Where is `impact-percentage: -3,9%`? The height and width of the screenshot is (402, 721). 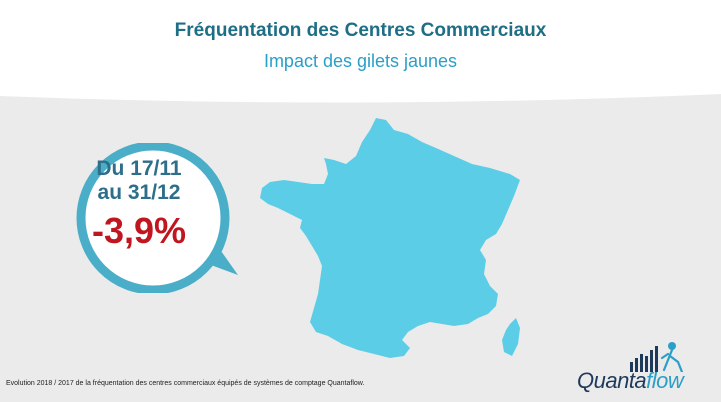
impact-percentage: -3,9% is located at coordinates (139, 230).